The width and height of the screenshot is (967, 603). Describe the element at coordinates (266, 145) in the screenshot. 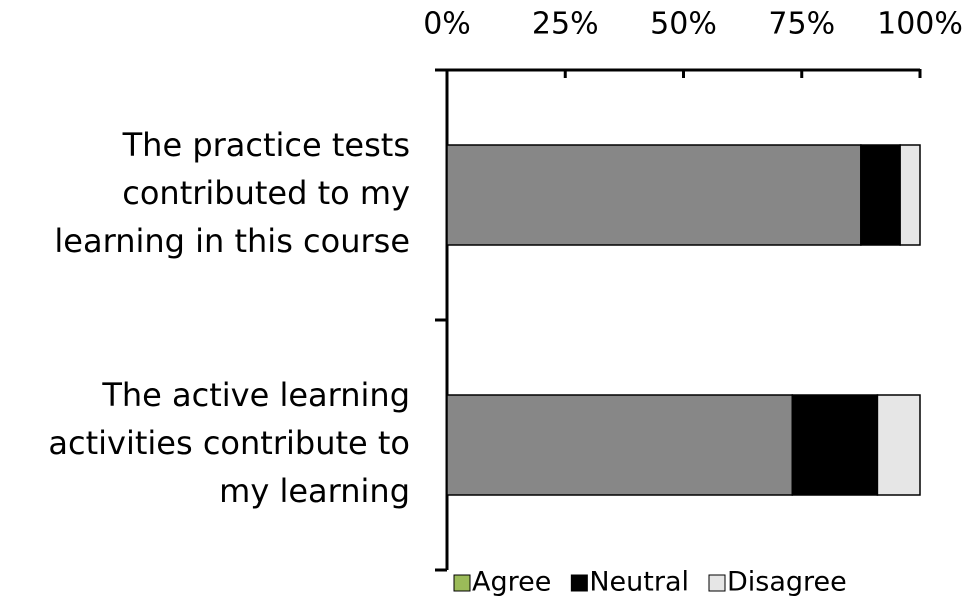

I see `category-label: The practice tests` at that location.